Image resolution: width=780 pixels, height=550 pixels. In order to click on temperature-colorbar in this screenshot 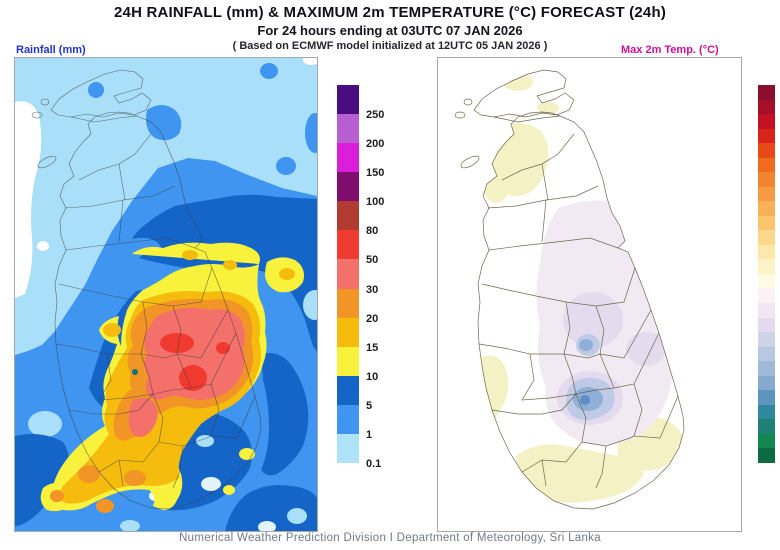, I will do `click(766, 274)`.